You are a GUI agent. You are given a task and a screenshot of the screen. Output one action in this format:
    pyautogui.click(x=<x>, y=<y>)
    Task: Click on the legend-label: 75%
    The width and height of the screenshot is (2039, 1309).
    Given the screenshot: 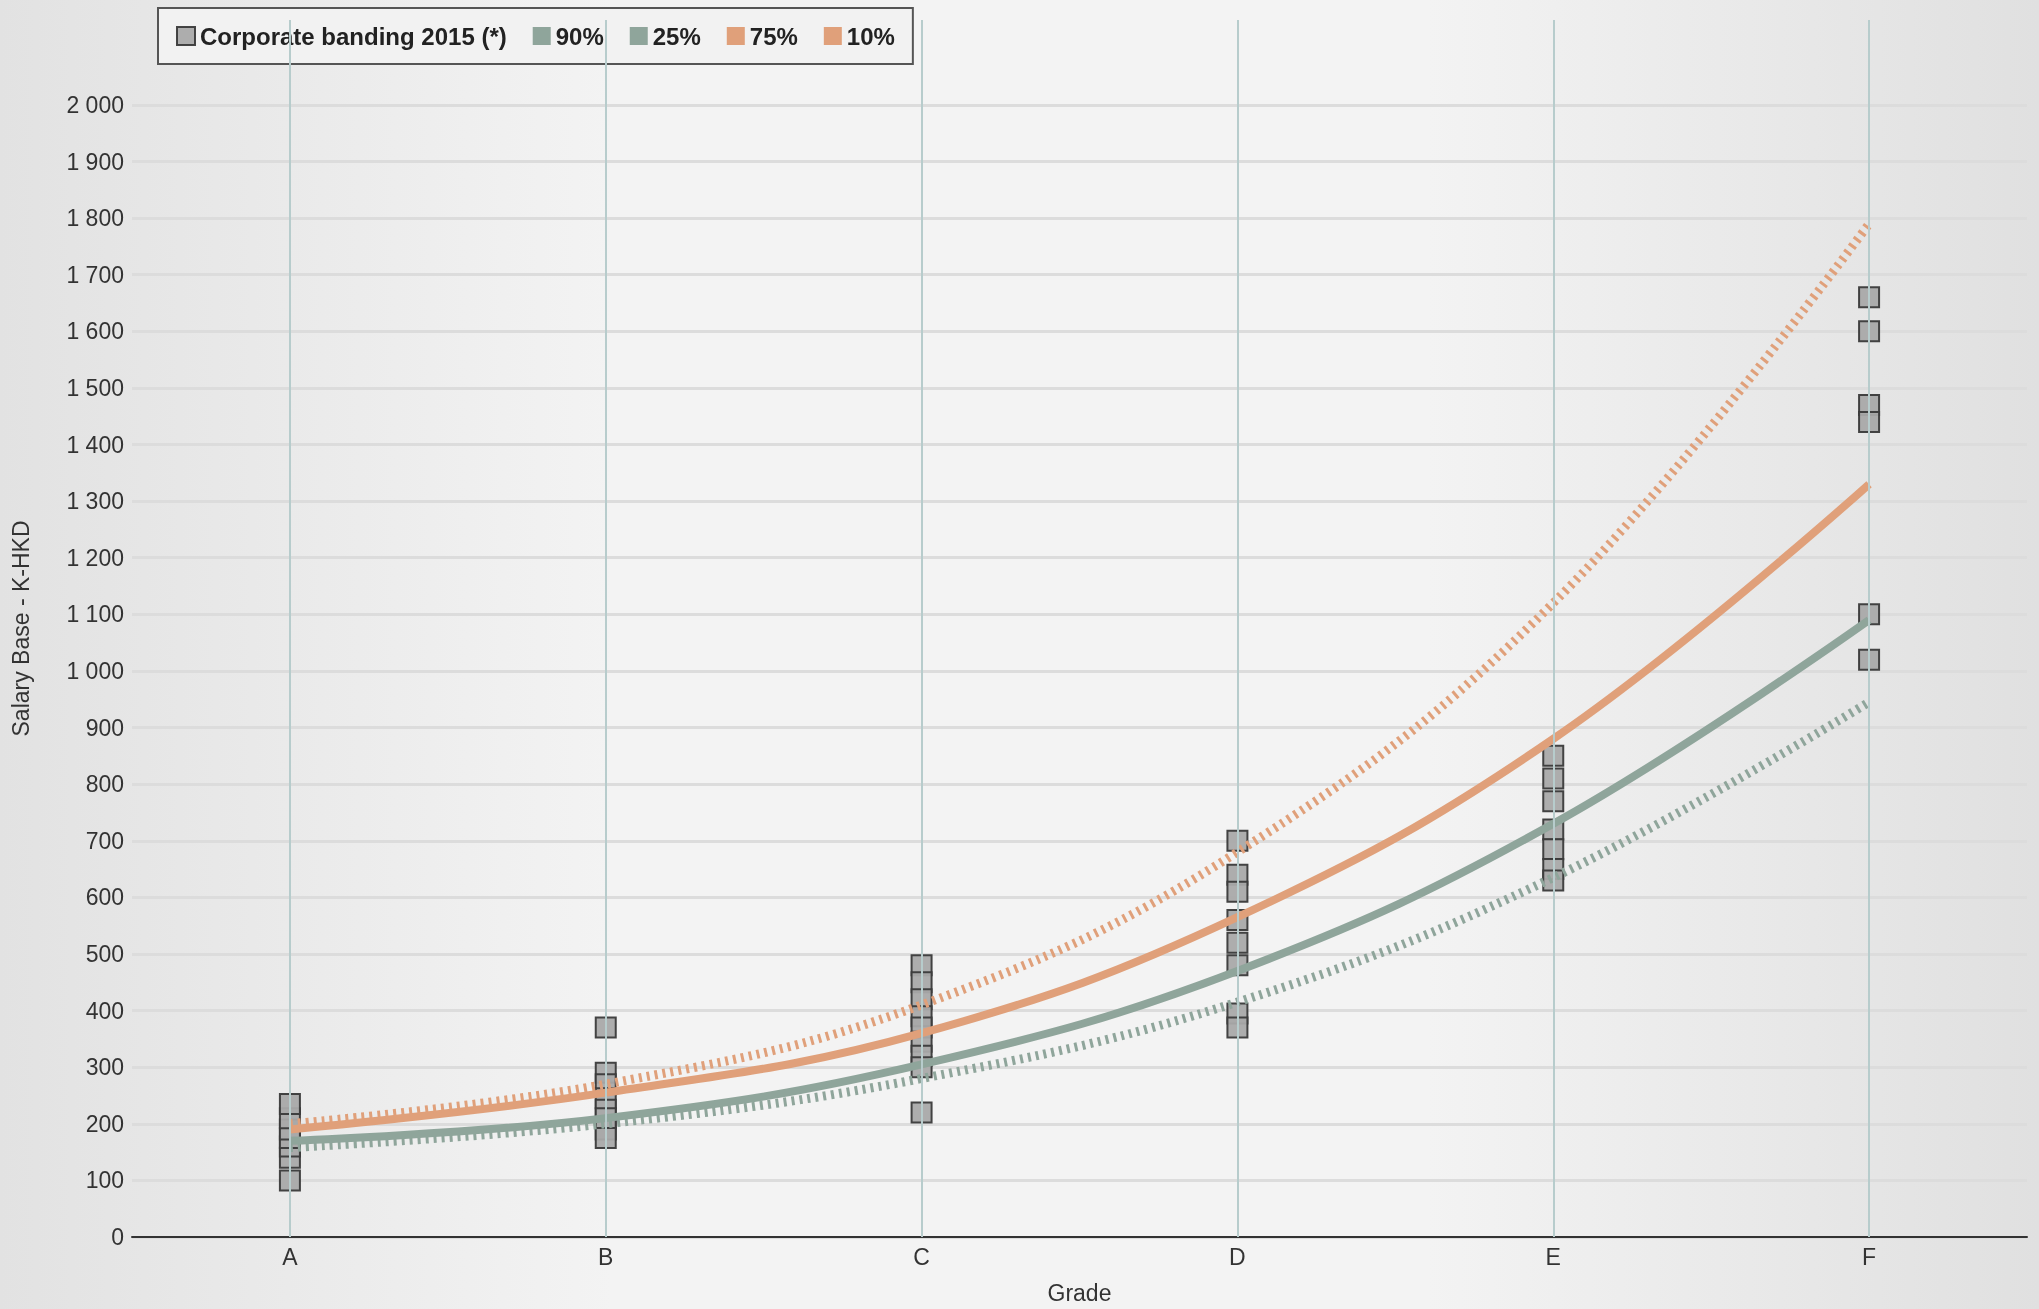 What is the action you would take?
    pyautogui.click(x=773, y=36)
    